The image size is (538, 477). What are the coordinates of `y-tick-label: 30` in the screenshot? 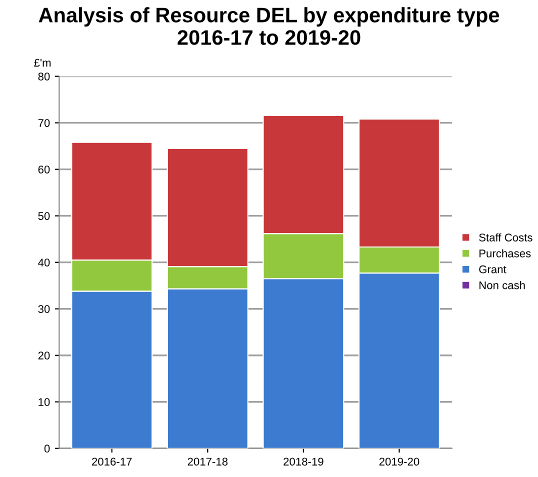 It's located at (44, 309).